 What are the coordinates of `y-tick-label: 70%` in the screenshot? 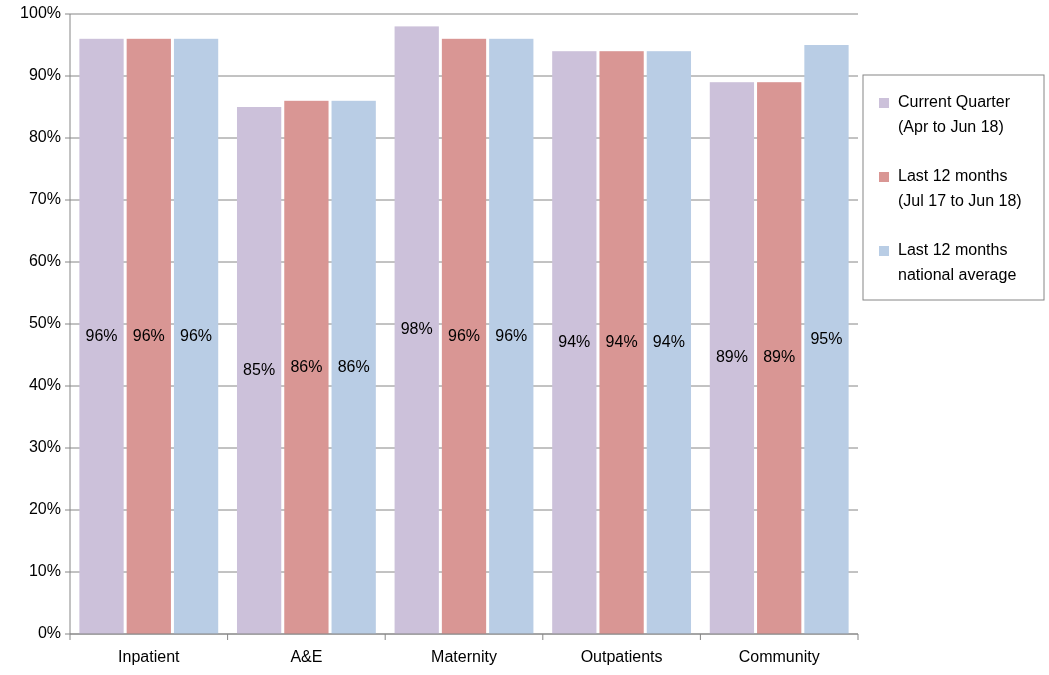 It's located at (44, 199).